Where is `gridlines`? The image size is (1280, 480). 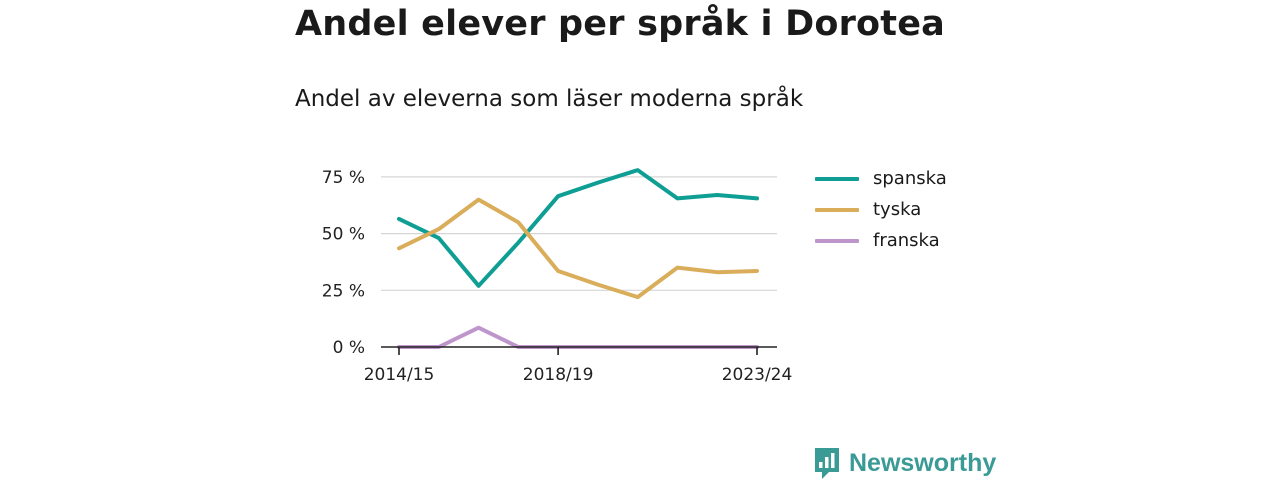
gridlines is located at coordinates (579, 233).